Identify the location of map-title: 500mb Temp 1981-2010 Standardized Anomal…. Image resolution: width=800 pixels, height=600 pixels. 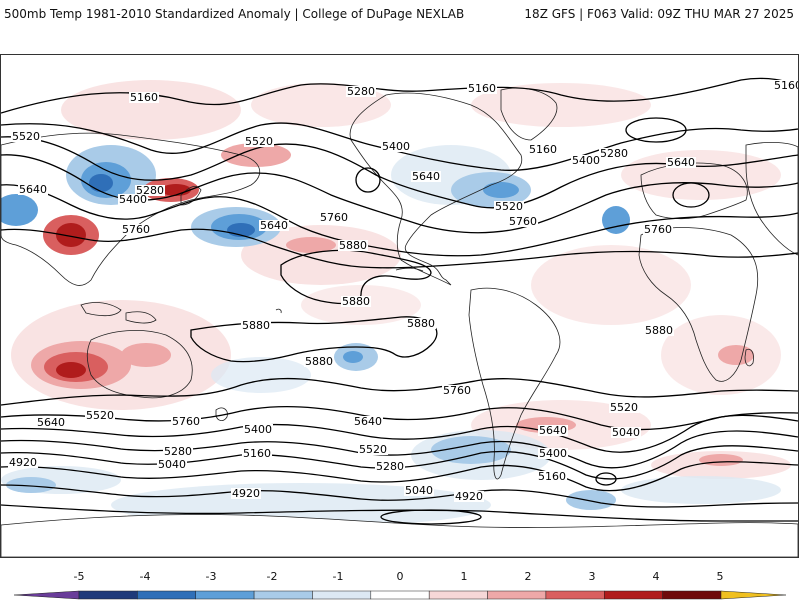
(234, 14).